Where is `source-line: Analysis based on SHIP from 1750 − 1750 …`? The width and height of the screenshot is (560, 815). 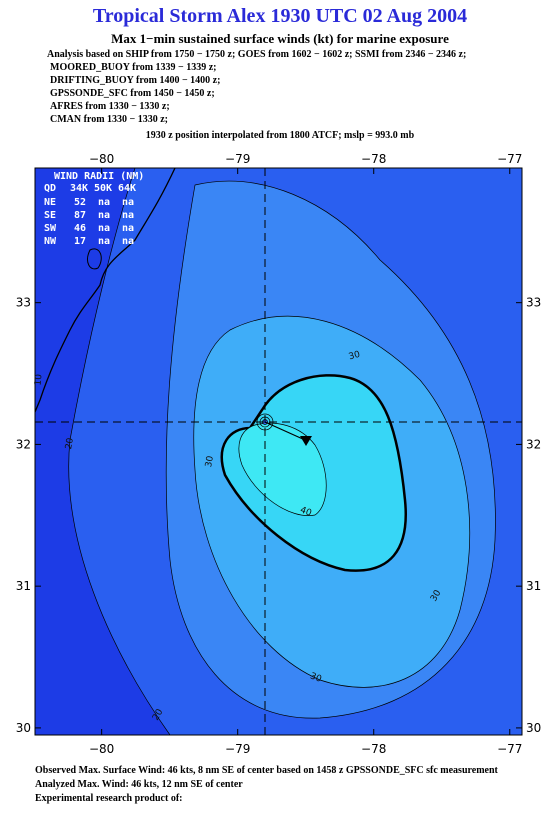
source-line: Analysis based on SHIP from 1750 − 1750 … is located at coordinates (256, 54).